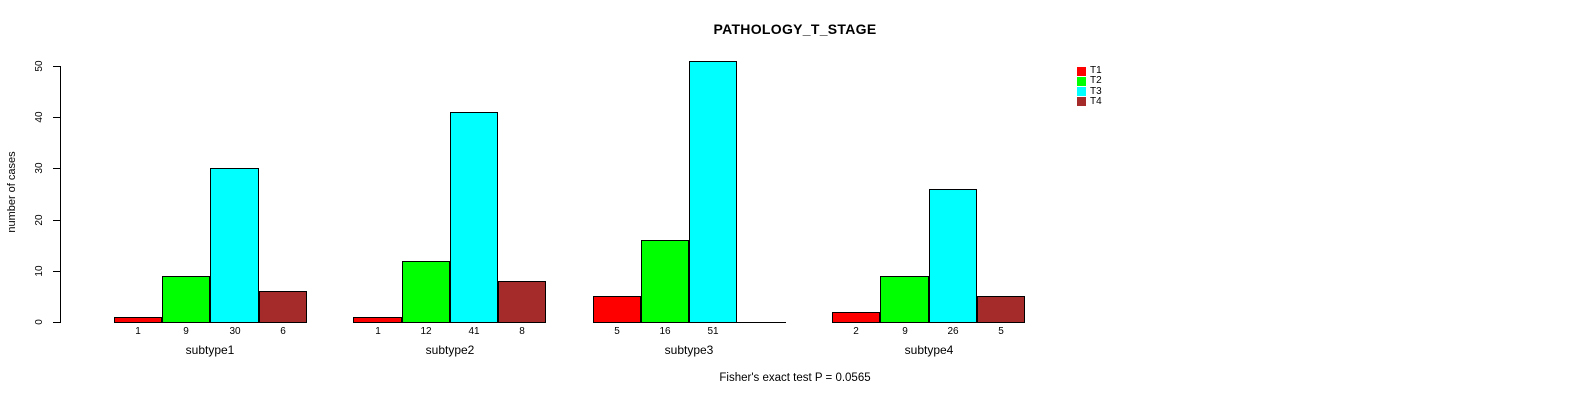 This screenshot has width=1590, height=400. Describe the element at coordinates (39, 220) in the screenshot. I see `y-tick-label: 20` at that location.